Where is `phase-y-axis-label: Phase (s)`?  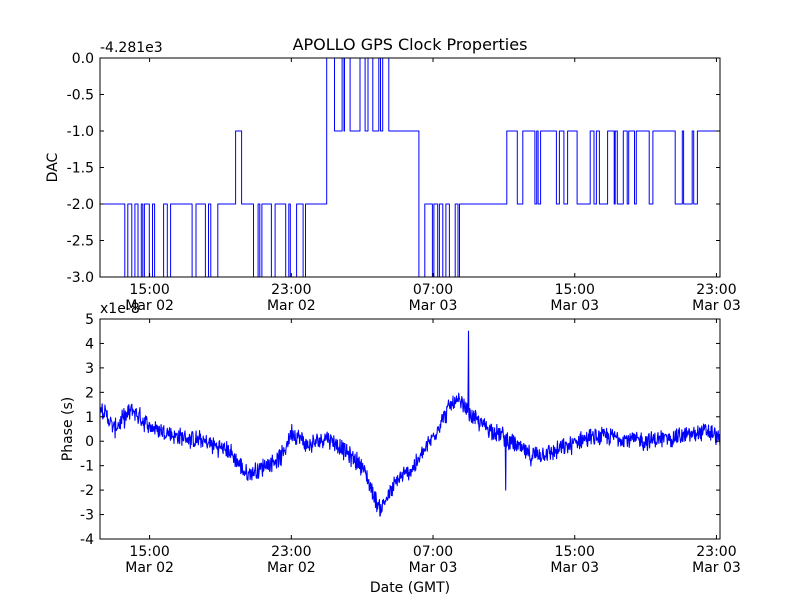
phase-y-axis-label: Phase (s) is located at coordinates (68, 429).